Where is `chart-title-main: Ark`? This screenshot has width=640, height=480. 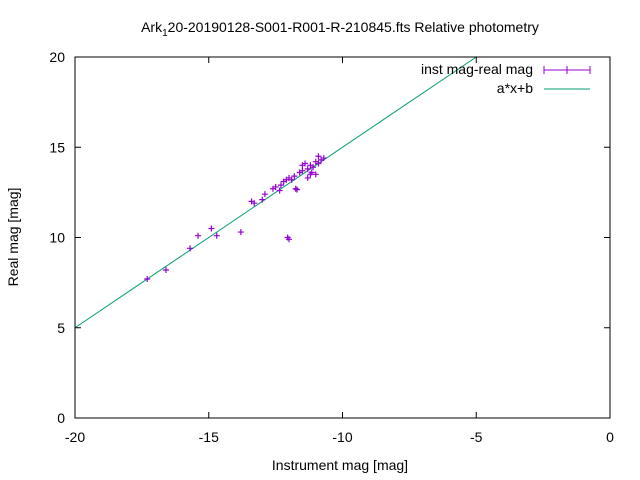
chart-title-main: Ark is located at coordinates (152, 27).